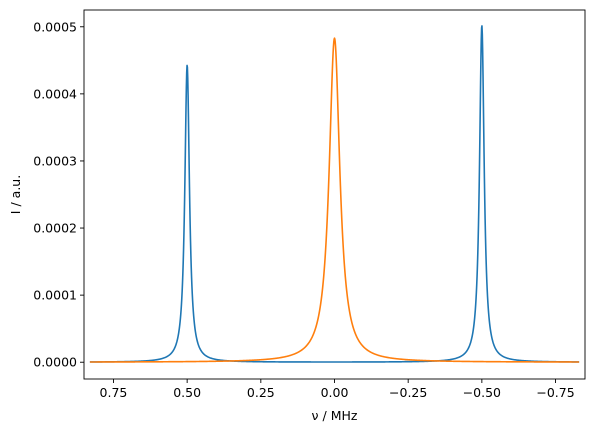 The image size is (594, 437). What do you see at coordinates (55, 93) in the screenshot?
I see `y-tick-label: 0.0004` at bounding box center [55, 93].